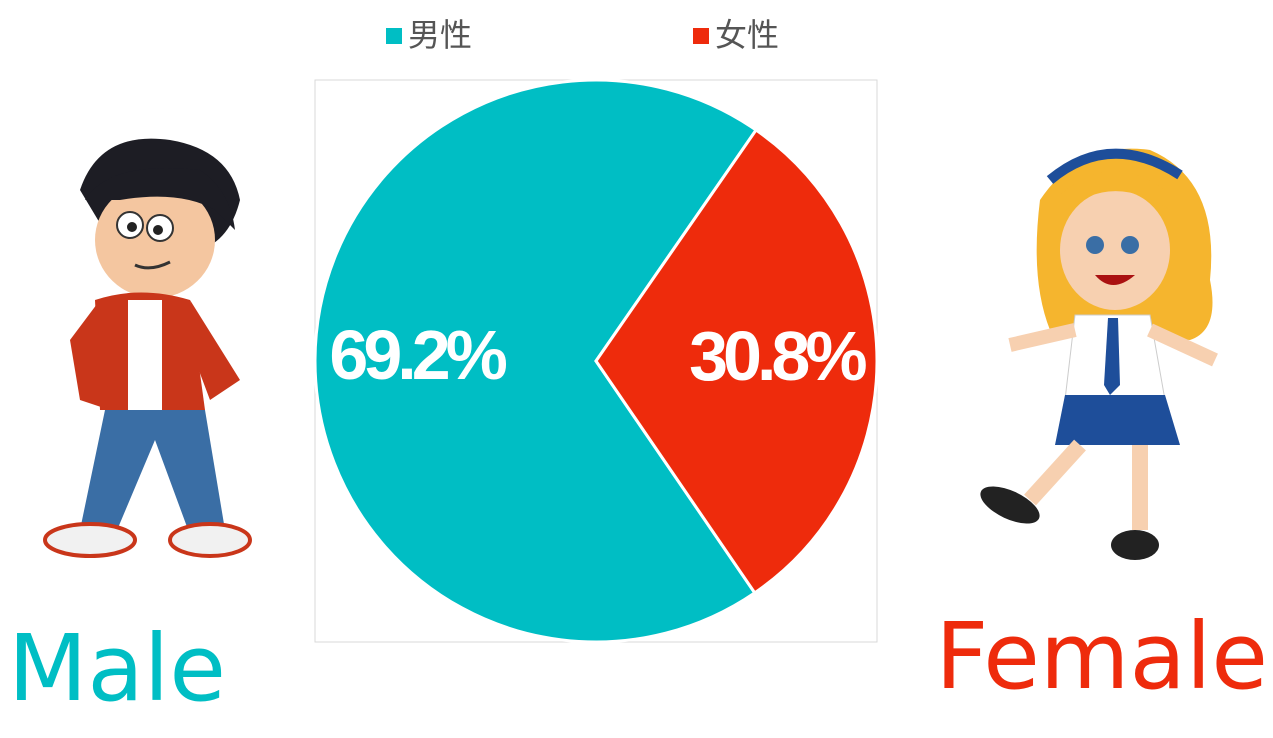 The image size is (1273, 738). I want to click on legend-label: 男性, so click(440, 35).